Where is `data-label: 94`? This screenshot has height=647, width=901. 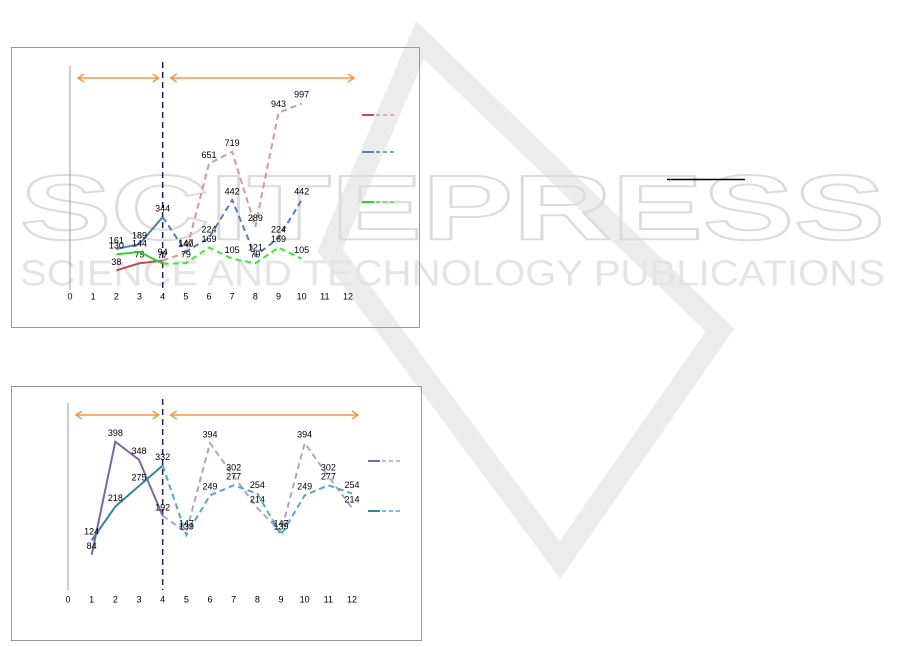
data-label: 94 is located at coordinates (163, 252).